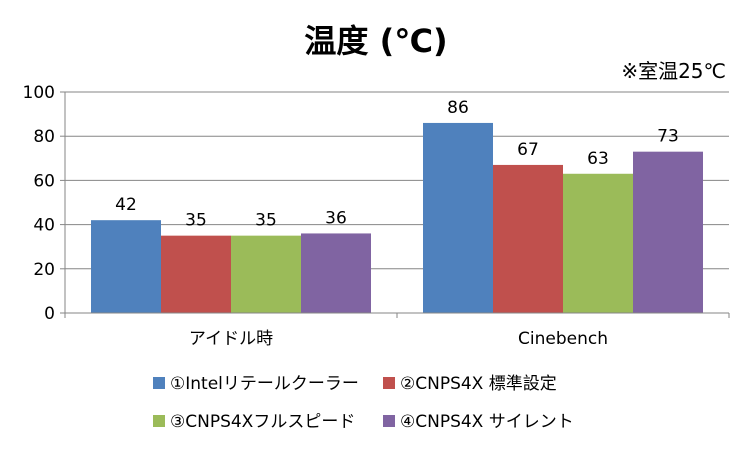 This screenshot has height=452, width=752. I want to click on y-axis: 0 20 40 60 80 100, so click(44, 203).